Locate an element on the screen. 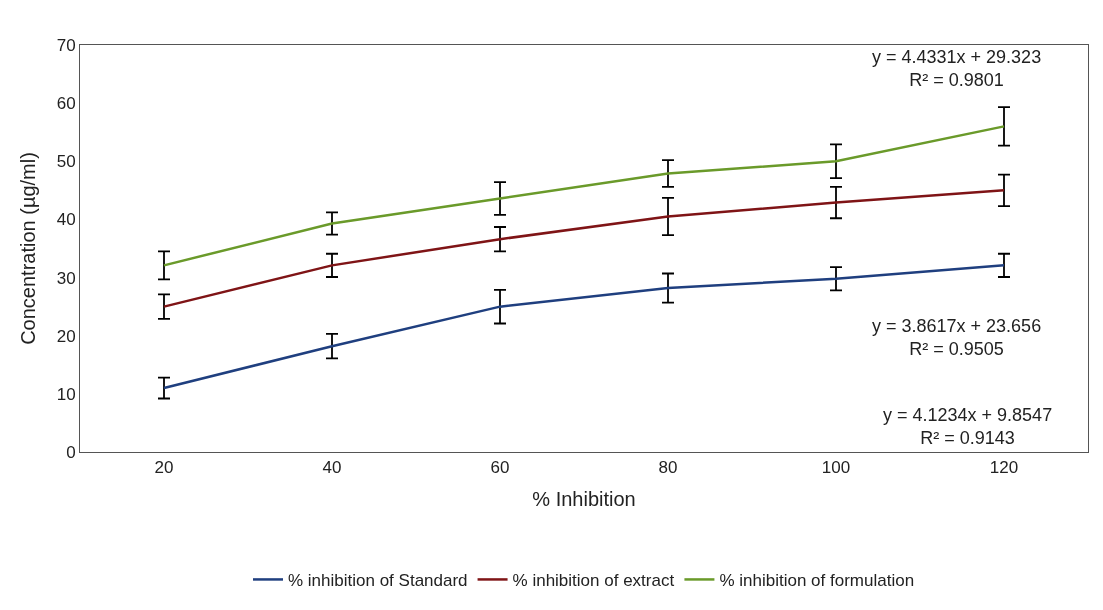 The height and width of the screenshot is (610, 1103). line-series is located at coordinates (584, 248).